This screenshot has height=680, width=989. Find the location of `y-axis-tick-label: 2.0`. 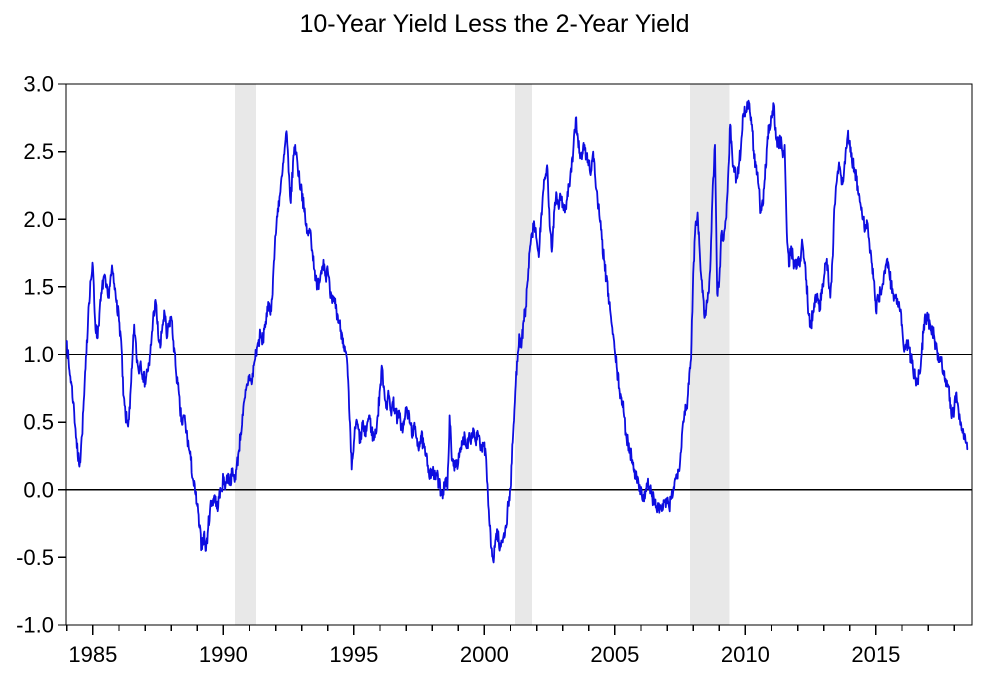

y-axis-tick-label: 2.0 is located at coordinates (38, 219).